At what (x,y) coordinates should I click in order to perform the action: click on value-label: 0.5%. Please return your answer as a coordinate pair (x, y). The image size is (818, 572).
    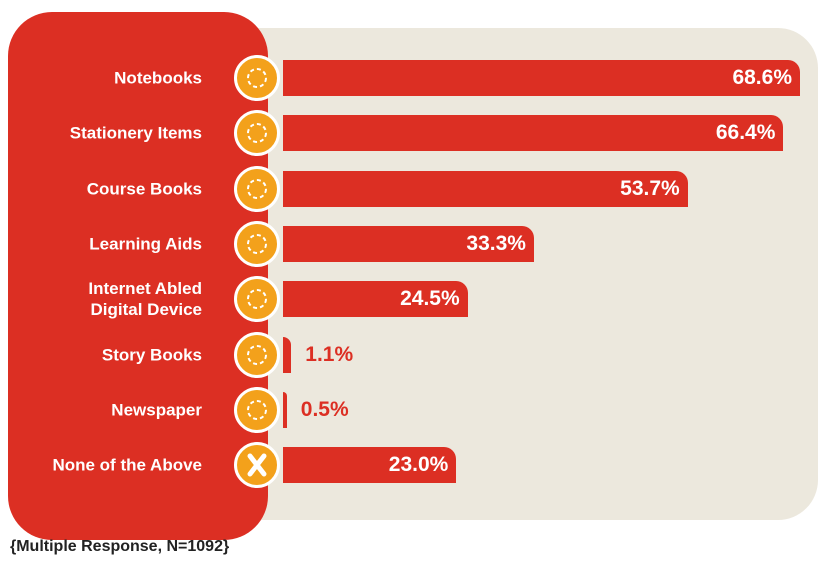
    Looking at the image, I should click on (324, 409).